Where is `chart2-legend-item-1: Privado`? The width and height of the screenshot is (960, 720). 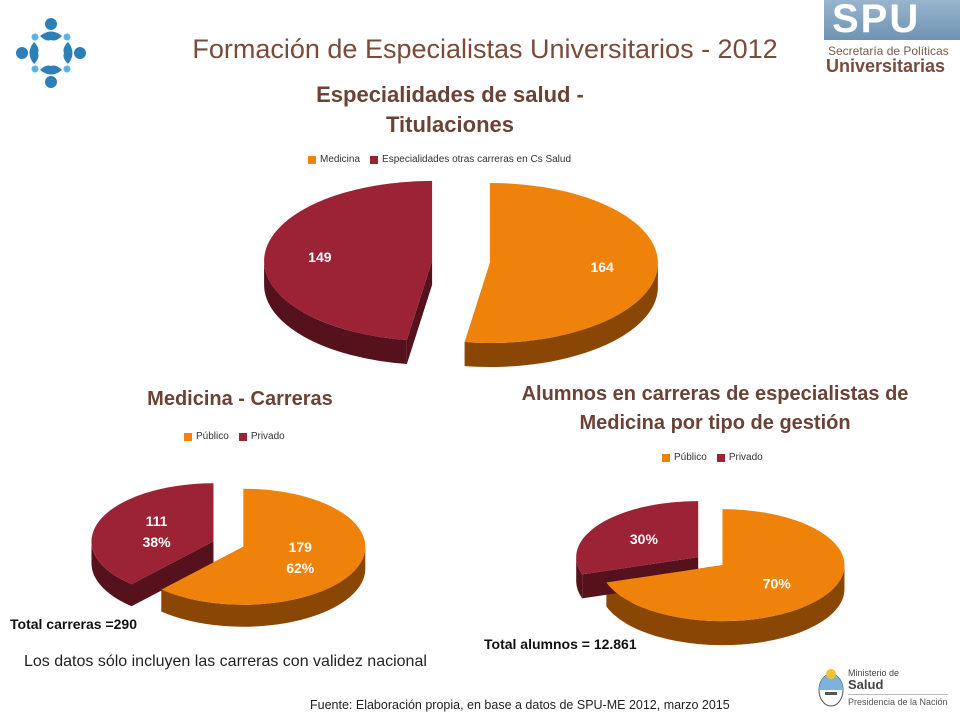
chart2-legend-item-1: Privado is located at coordinates (261, 436).